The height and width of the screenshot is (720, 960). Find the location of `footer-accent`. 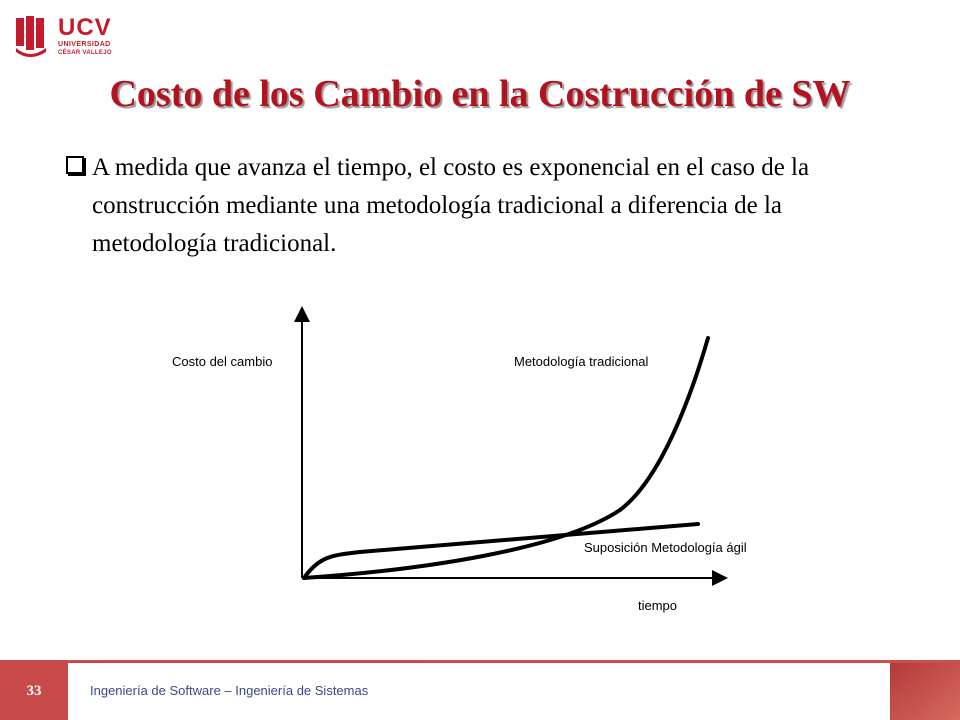

footer-accent is located at coordinates (925, 691).